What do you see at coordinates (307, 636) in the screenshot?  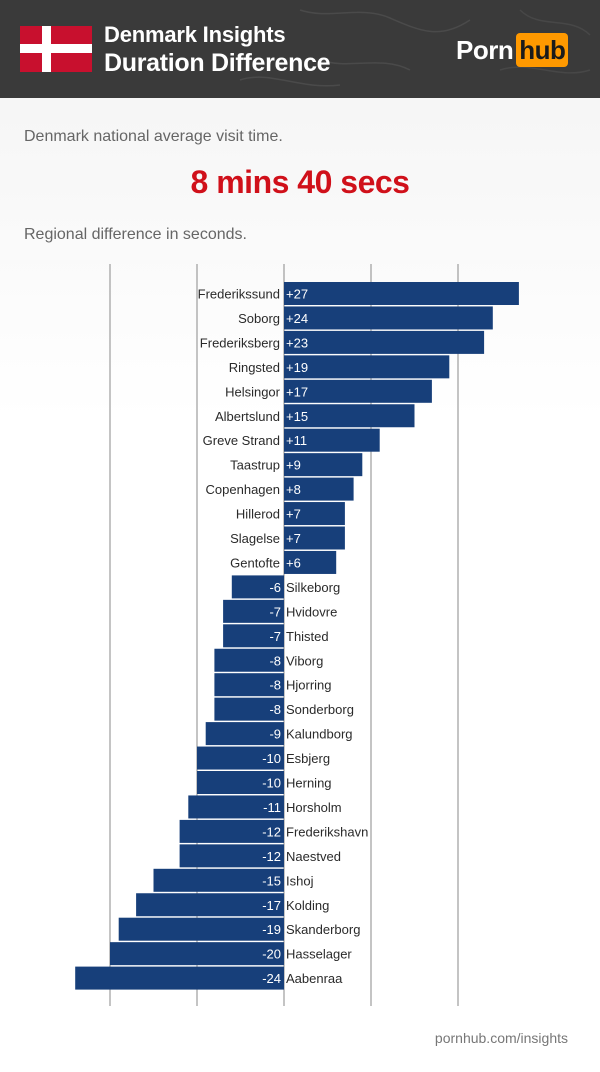 I see `category-label: Thisted` at bounding box center [307, 636].